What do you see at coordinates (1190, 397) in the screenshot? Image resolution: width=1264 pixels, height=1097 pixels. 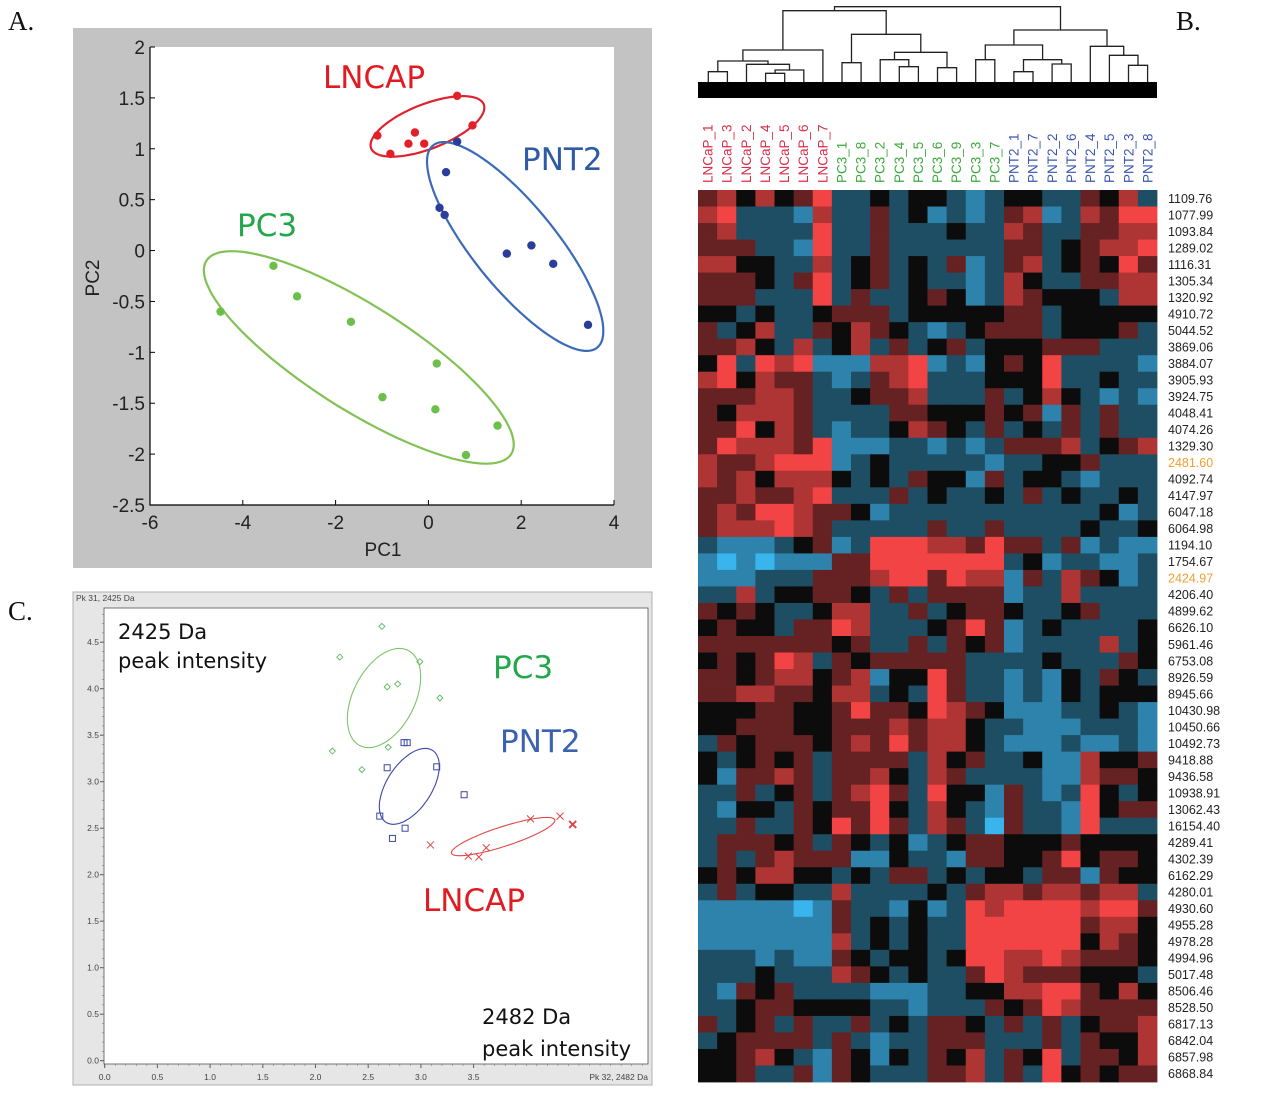 I see `row-label: 3924.75` at bounding box center [1190, 397].